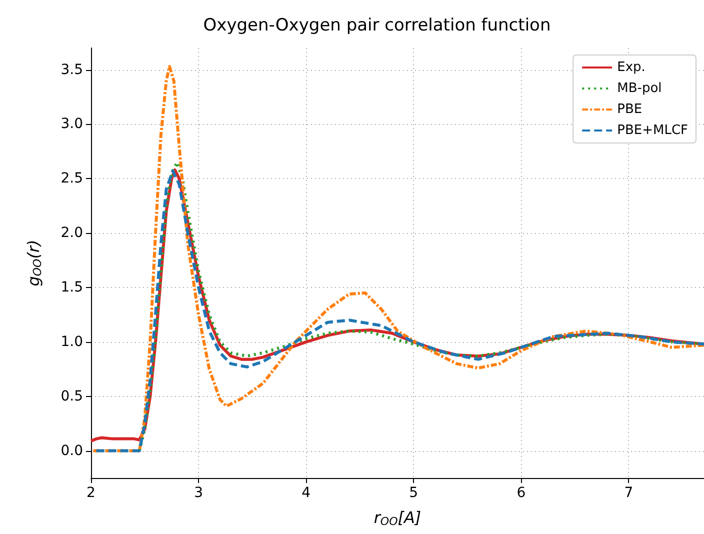 The image size is (704, 534). What do you see at coordinates (629, 109) in the screenshot?
I see `legend-label: PBE` at bounding box center [629, 109].